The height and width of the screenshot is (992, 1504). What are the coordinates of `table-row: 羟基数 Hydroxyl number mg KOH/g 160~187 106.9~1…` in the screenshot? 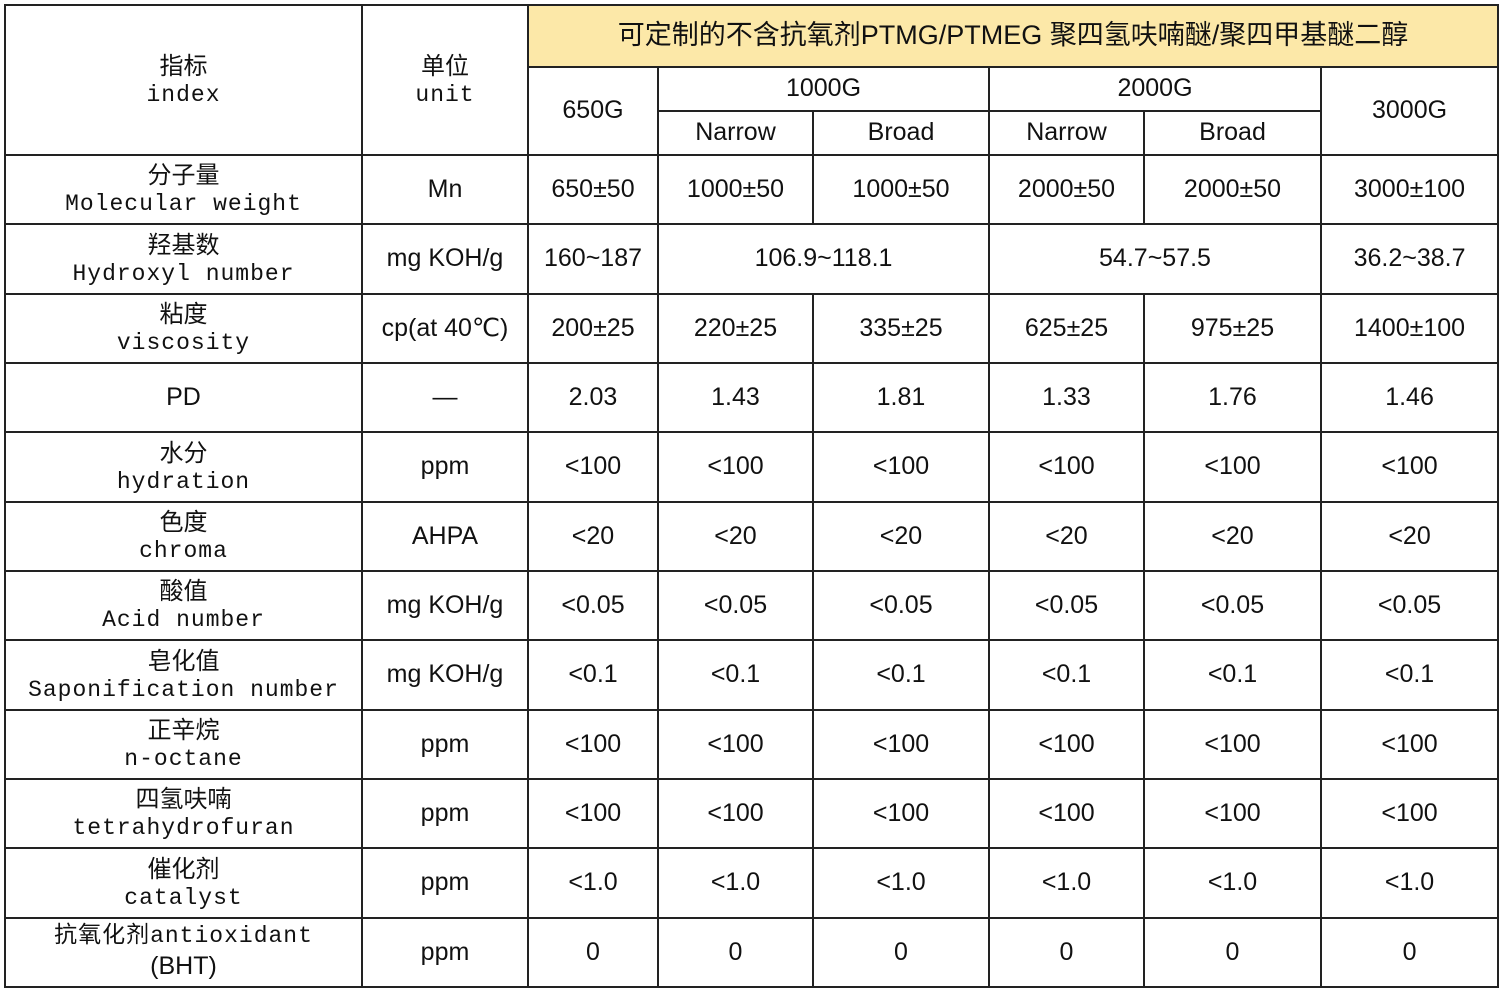 It's located at (752, 259).